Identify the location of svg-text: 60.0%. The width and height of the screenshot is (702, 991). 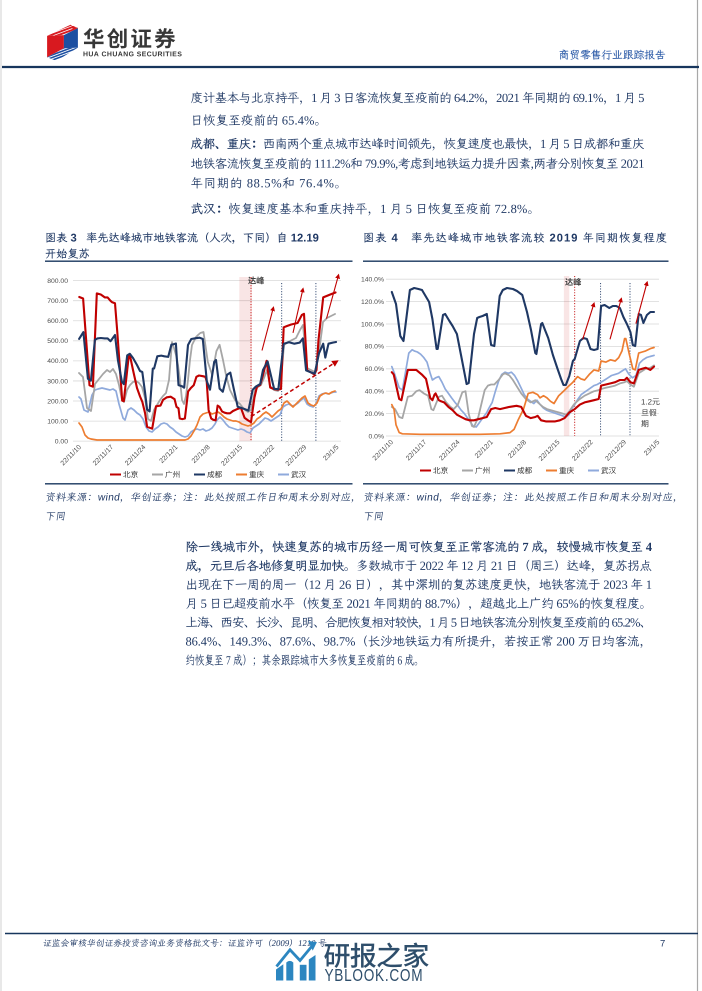
(374, 369).